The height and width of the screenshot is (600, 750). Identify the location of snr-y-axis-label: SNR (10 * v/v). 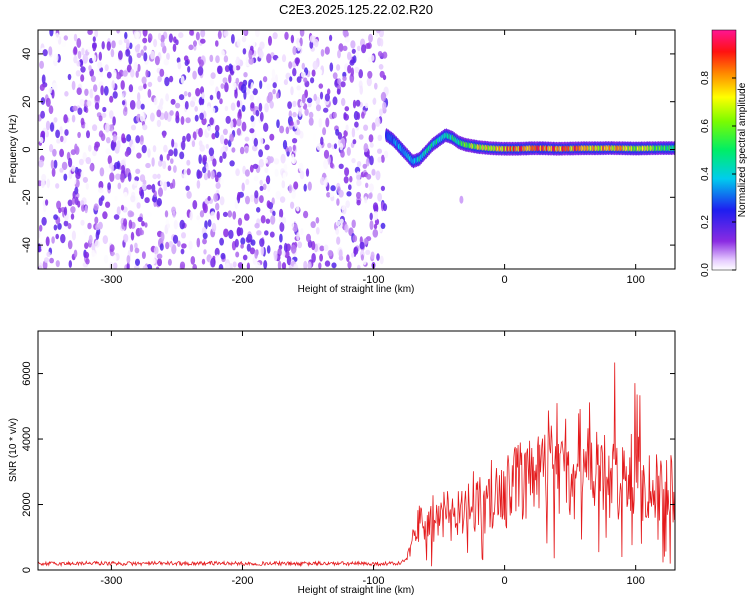
(13, 450).